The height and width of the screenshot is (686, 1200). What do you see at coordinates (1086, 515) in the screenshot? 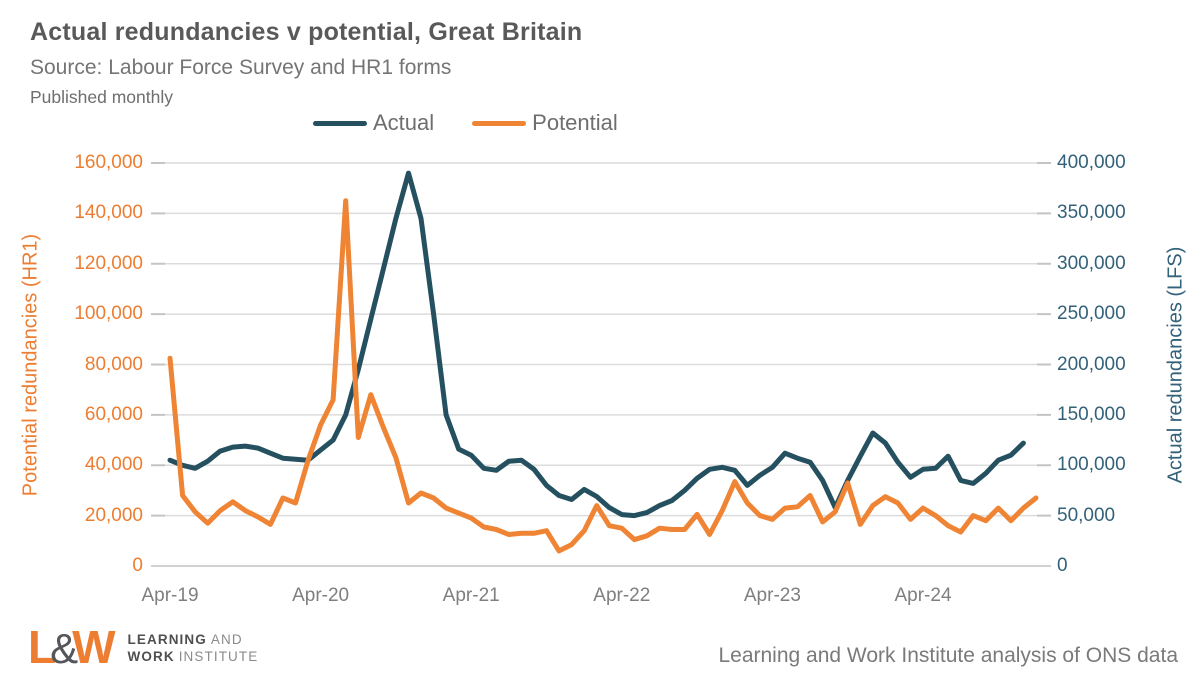
I see `right-axis-tick-label: 50,000` at bounding box center [1086, 515].